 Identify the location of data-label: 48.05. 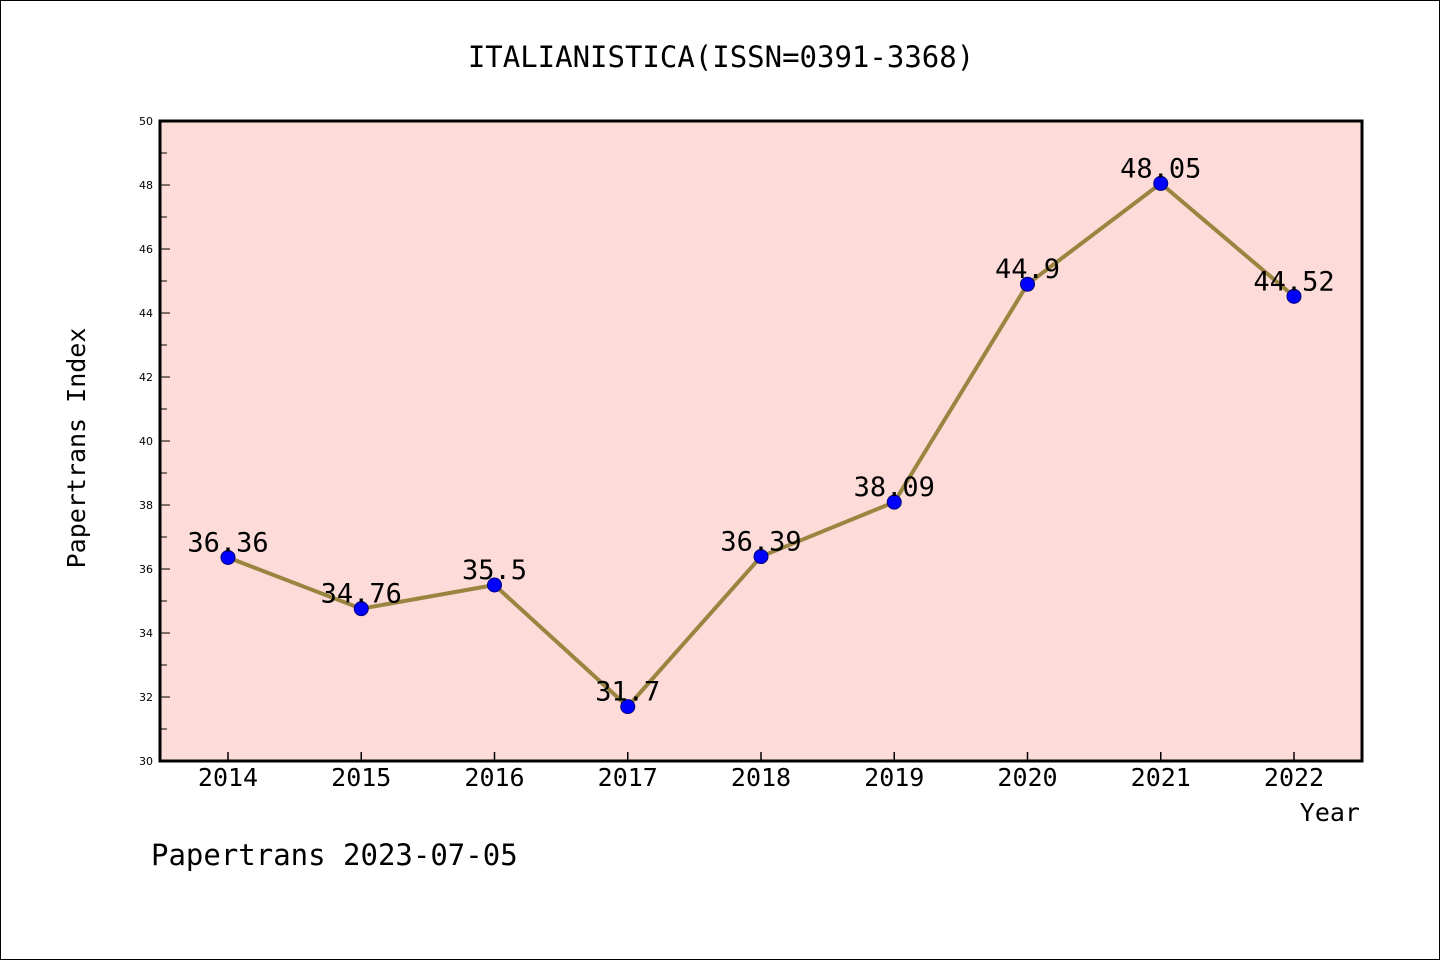
(1160, 168).